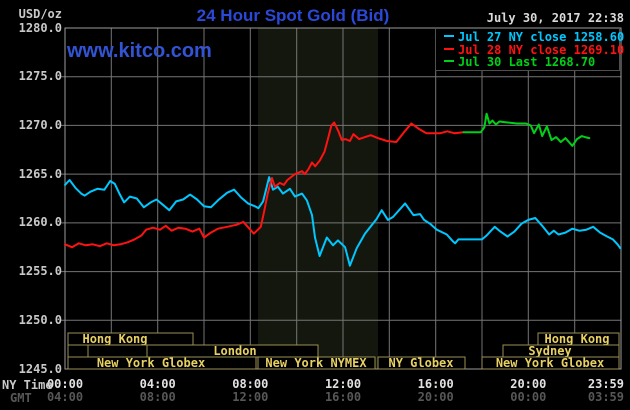 The height and width of the screenshot is (410, 630). I want to click on session-label: New York NYMEX, so click(316, 363).